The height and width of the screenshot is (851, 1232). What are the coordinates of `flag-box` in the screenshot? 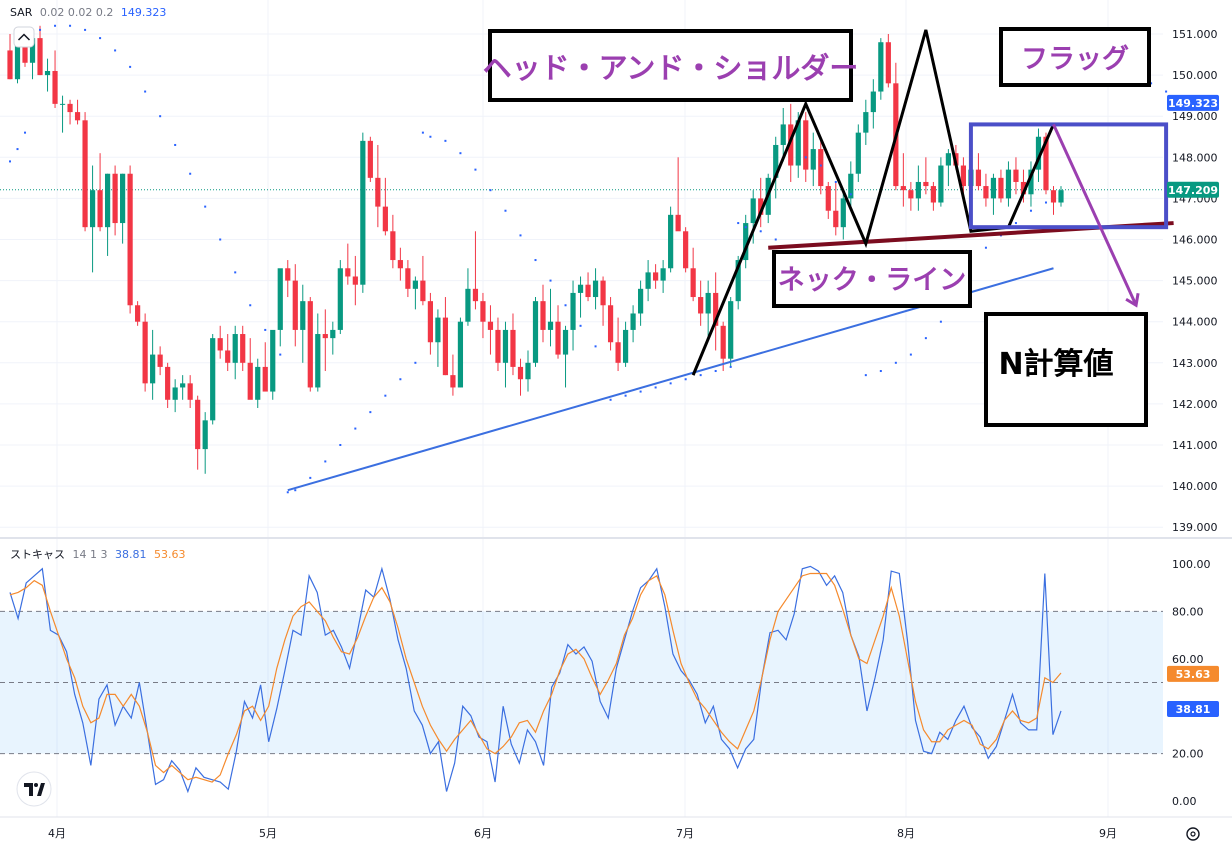 It's located at (1068, 176).